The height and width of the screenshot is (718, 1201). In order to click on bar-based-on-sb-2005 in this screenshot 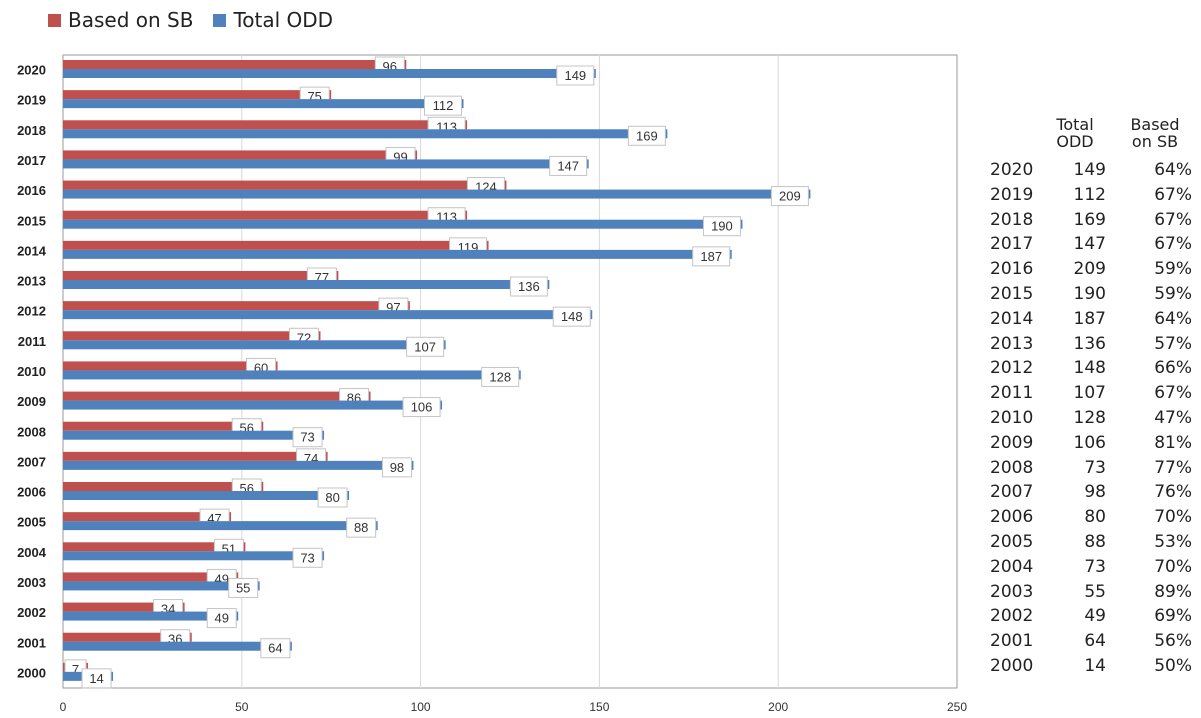, I will do `click(147, 517)`.